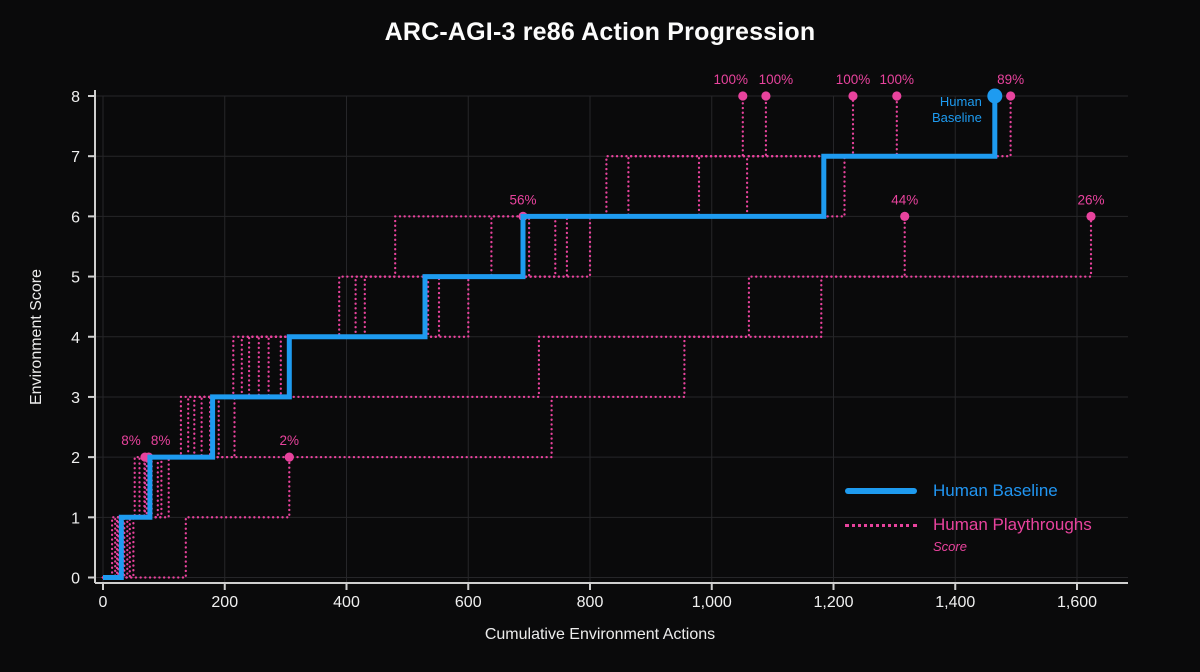 This screenshot has width=1200, height=672. What do you see at coordinates (957, 117) in the screenshot?
I see `svg-text: Baseline` at bounding box center [957, 117].